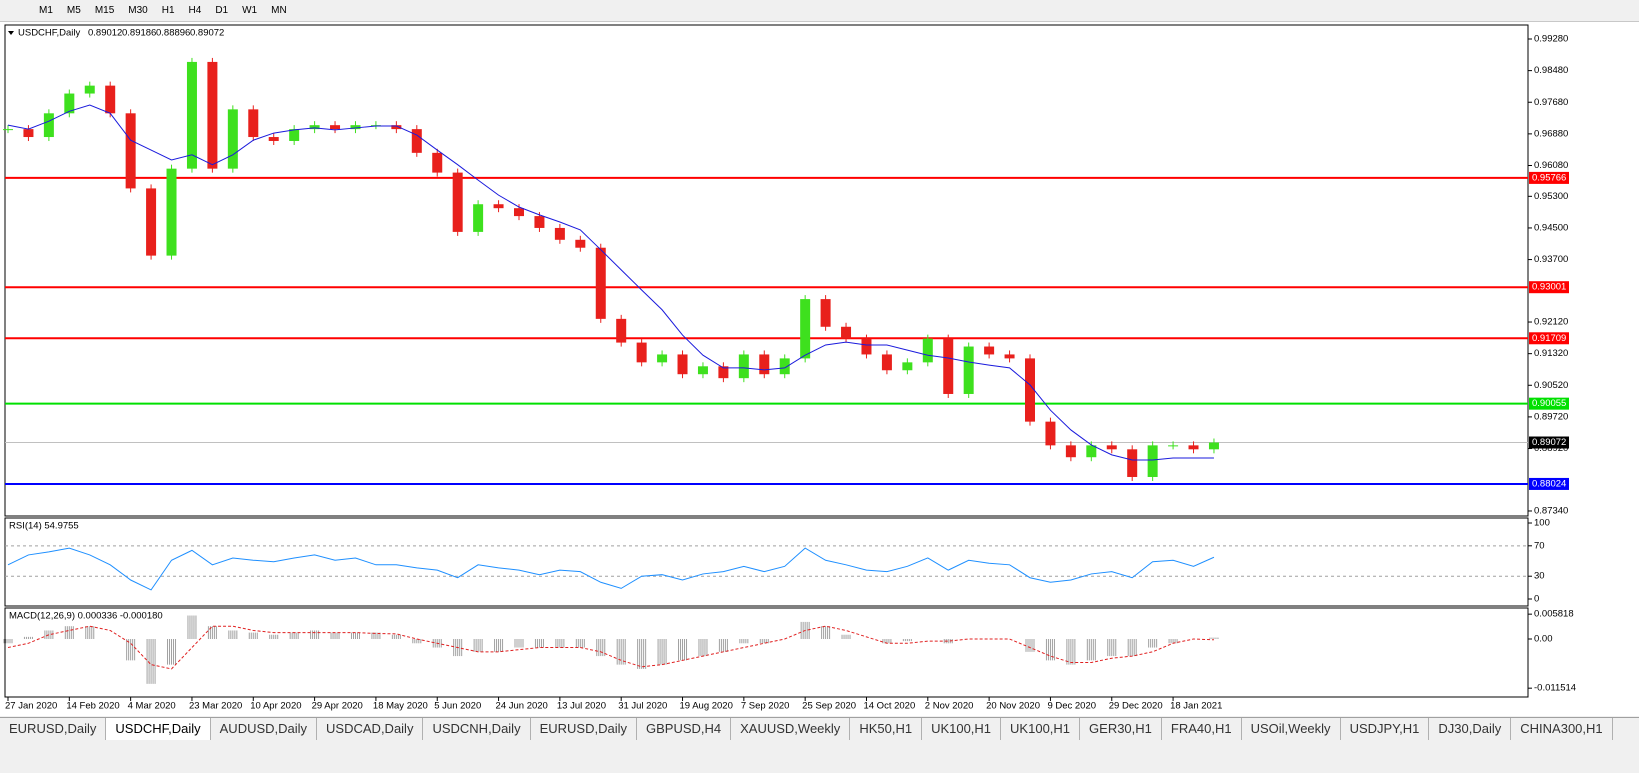  Describe the element at coordinates (1543, 639) in the screenshot. I see `y-tick-label: 0.00` at that location.